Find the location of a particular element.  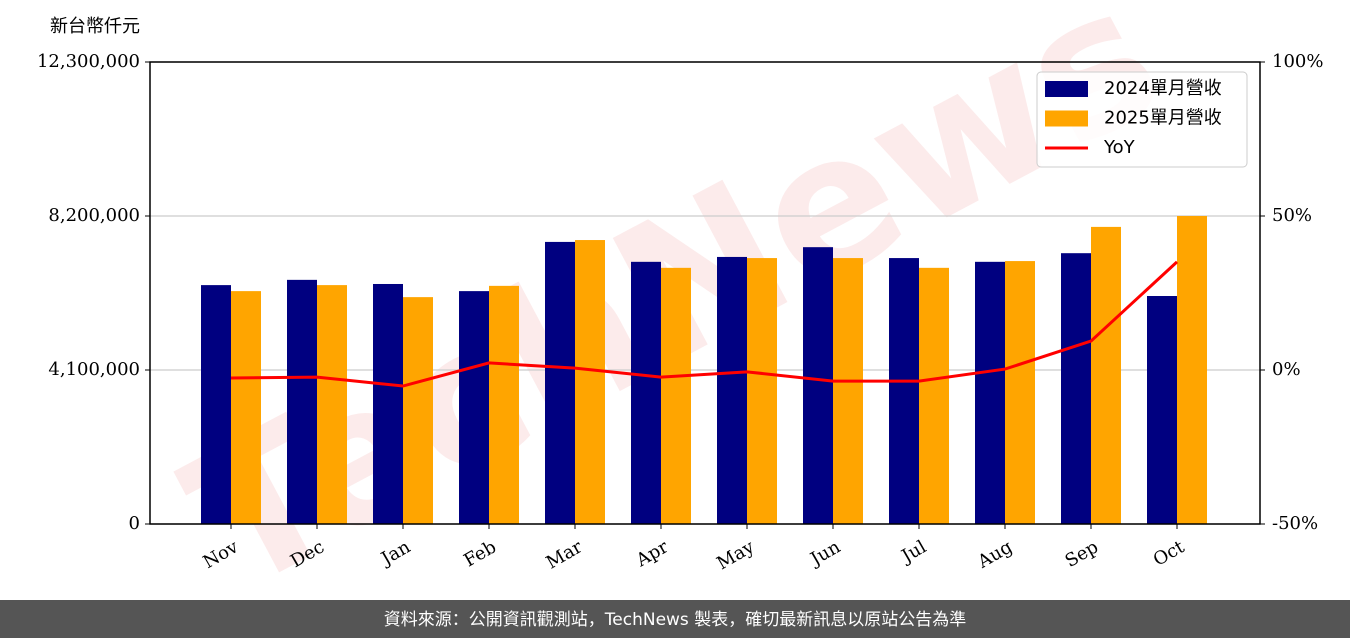

y2-tick-label: -50% is located at coordinates (1295, 523).